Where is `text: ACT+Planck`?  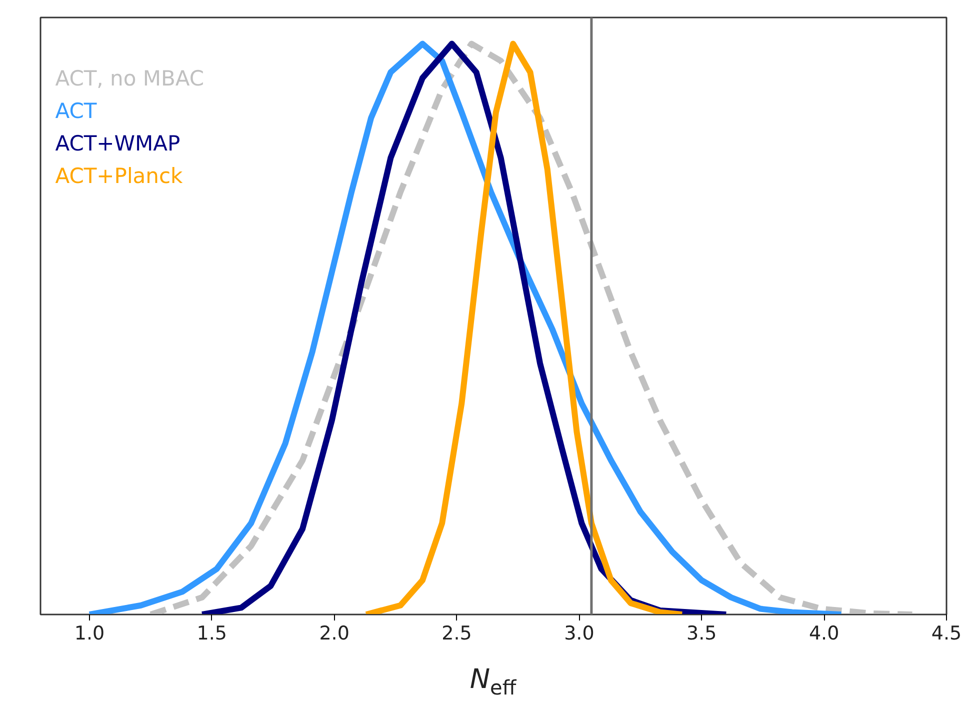 text: ACT+Planck is located at coordinates (119, 176).